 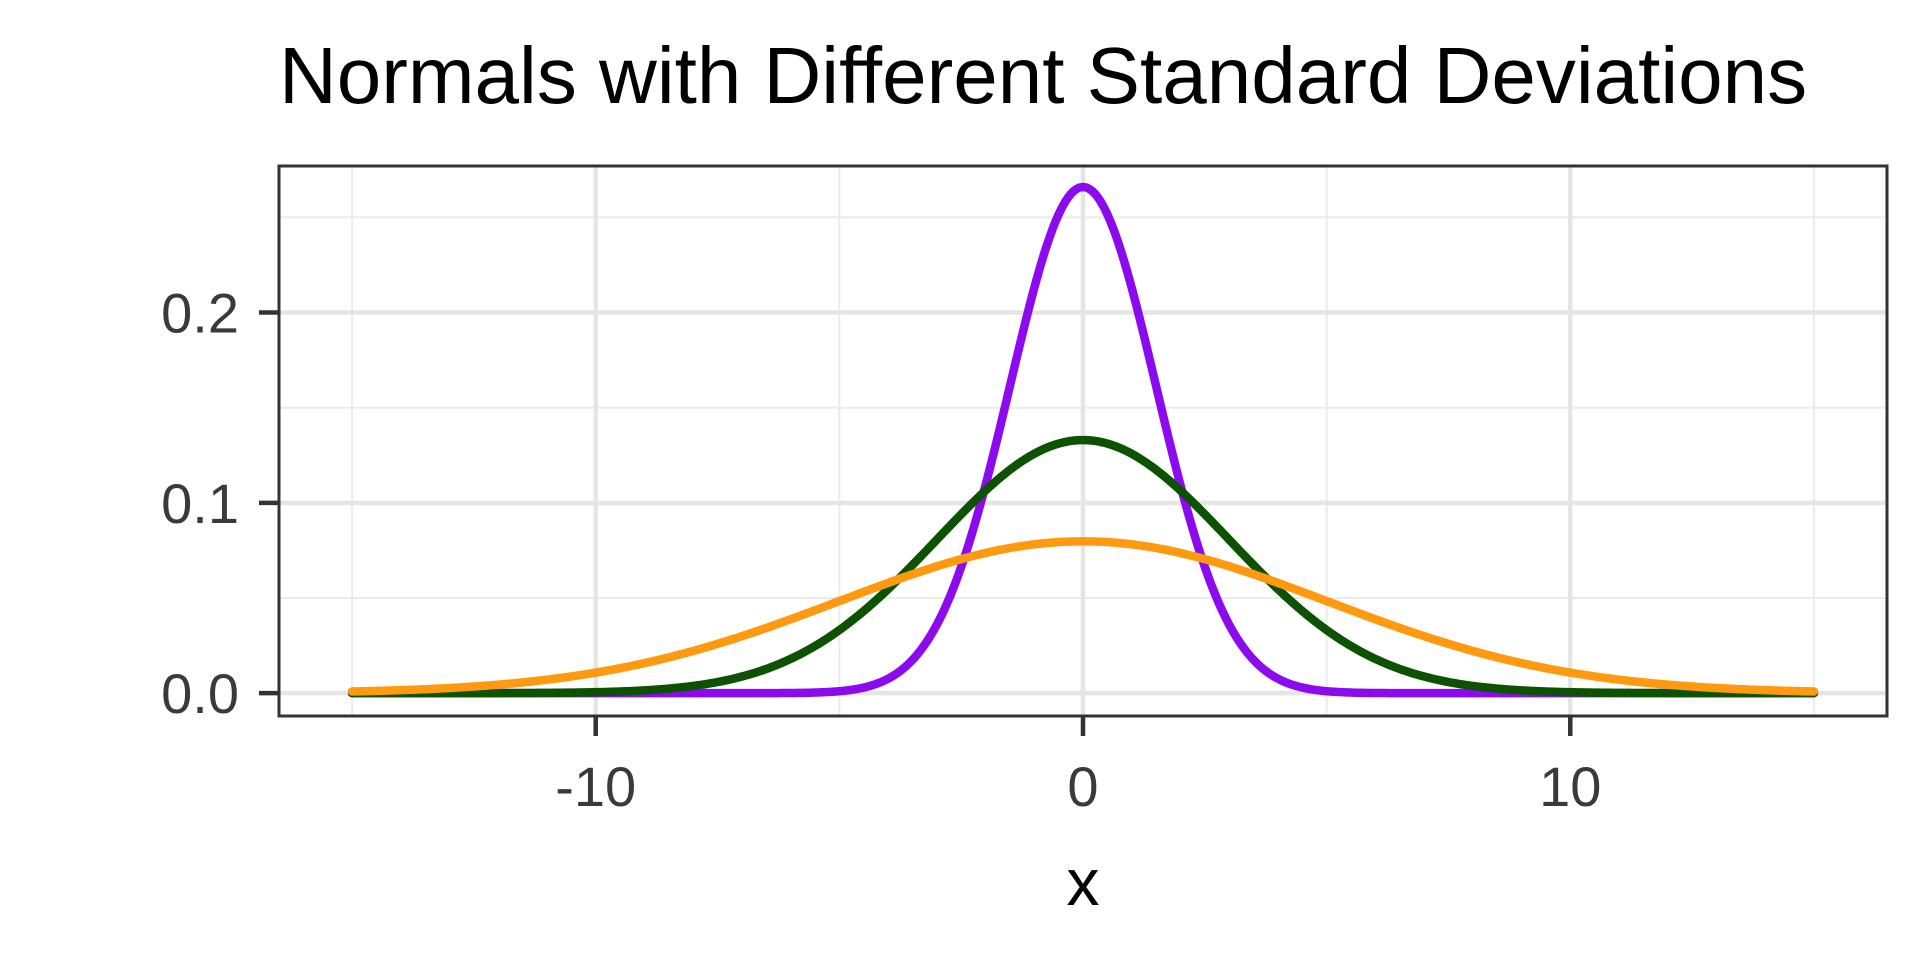 I want to click on x-tick-label: 10, so click(x=1570, y=786).